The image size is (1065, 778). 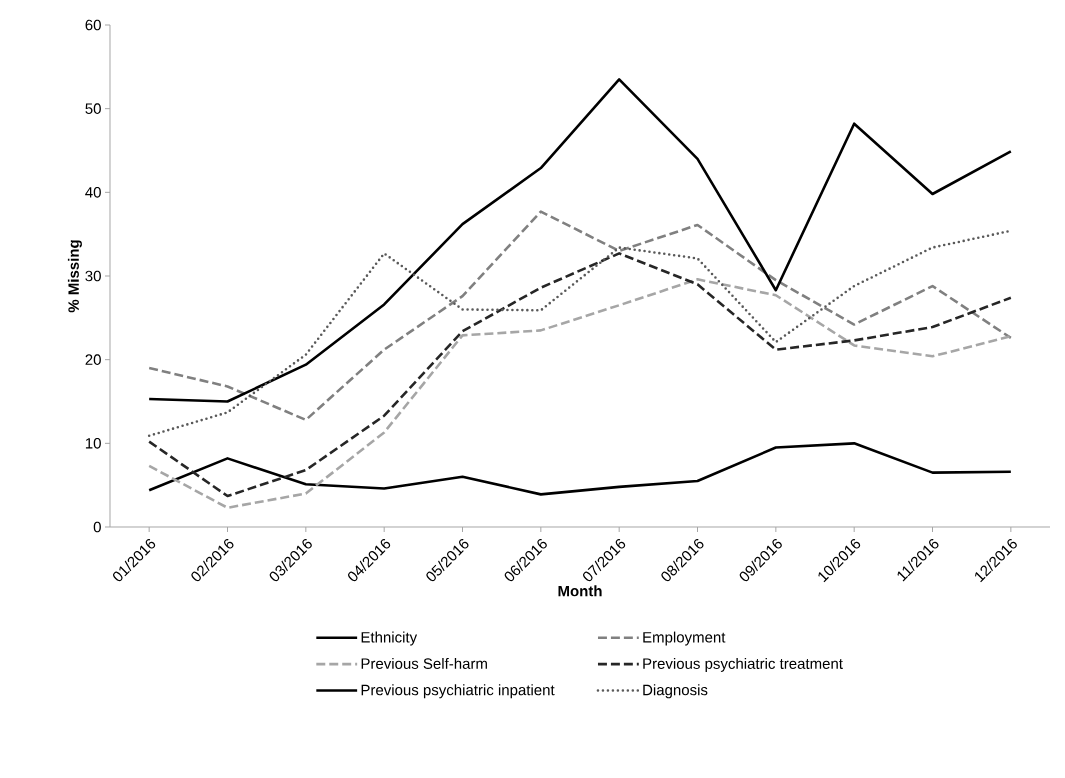 What do you see at coordinates (389, 638) in the screenshot?
I see `legend-label: Ethnicity` at bounding box center [389, 638].